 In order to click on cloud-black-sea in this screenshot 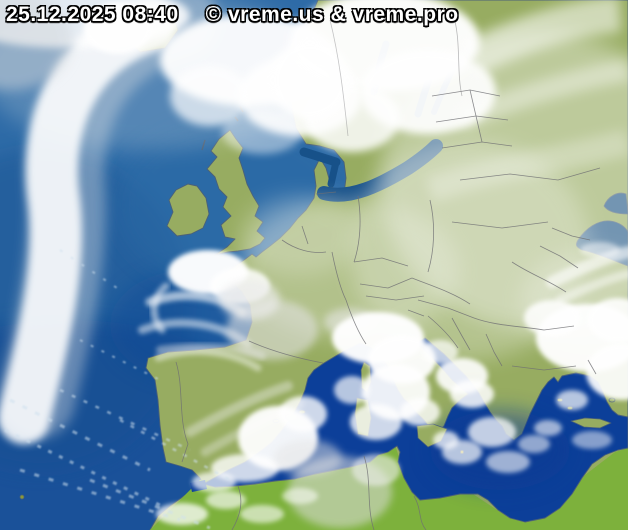, I will do `click(587, 273)`.